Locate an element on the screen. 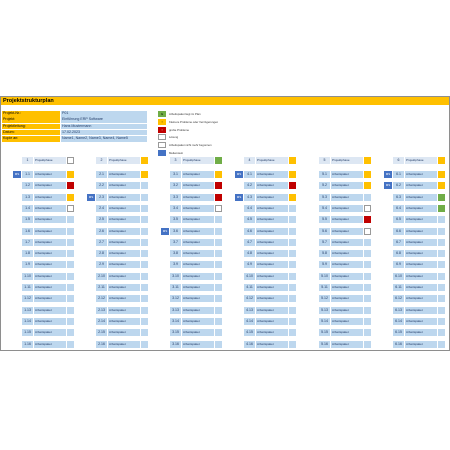  wbs-id: 2 is located at coordinates (101, 160).